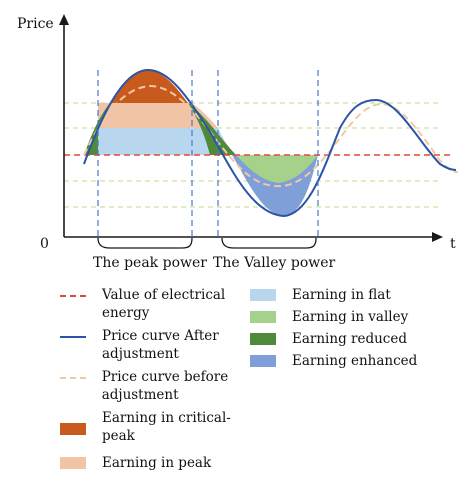 The width and height of the screenshot is (474, 489). I want to click on legend-swatch-peach-dashed, so click(73, 378).